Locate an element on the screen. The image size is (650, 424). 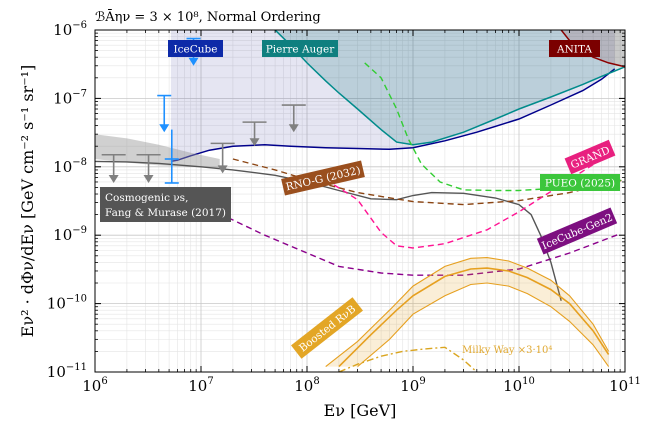
x-tick-label: 10⁹ is located at coordinates (412, 385).